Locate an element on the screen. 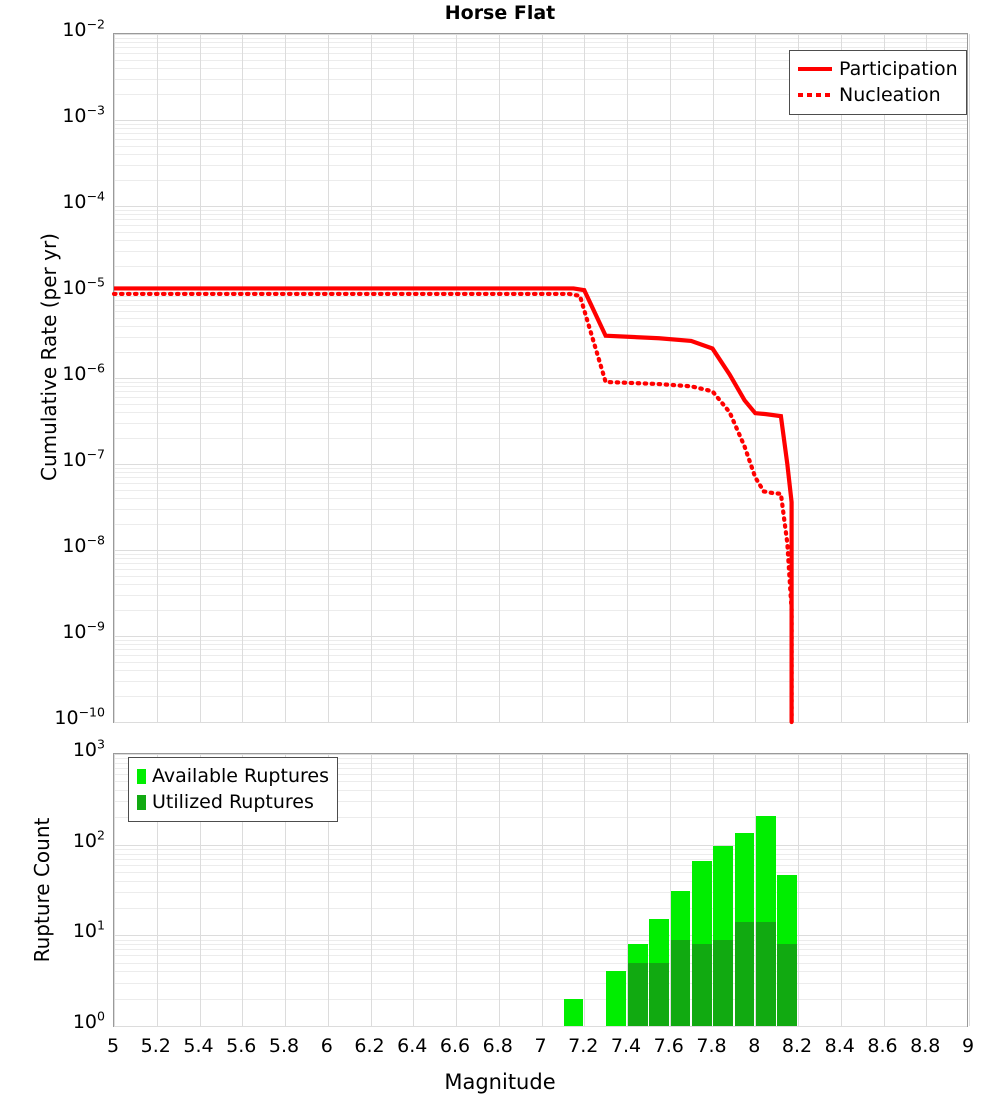  legend-top: Participation Nucleation is located at coordinates (878, 82).